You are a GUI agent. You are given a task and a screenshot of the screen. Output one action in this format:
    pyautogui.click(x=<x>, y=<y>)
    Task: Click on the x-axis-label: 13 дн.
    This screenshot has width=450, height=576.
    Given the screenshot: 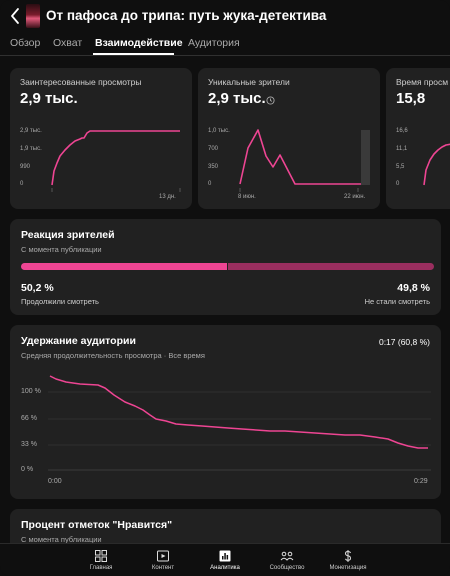 What is the action you would take?
    pyautogui.click(x=167, y=197)
    